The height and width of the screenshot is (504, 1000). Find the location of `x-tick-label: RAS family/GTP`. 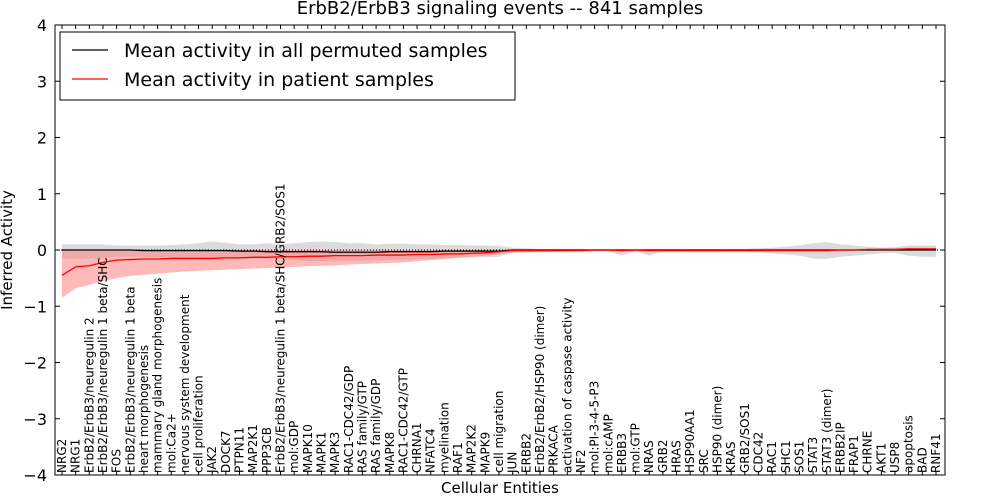

x-tick-label: RAS family/GTP is located at coordinates (362, 427).